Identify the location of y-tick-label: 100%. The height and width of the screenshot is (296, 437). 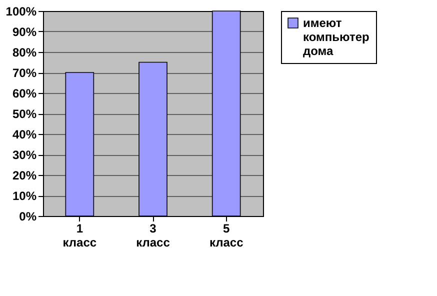
(21, 11).